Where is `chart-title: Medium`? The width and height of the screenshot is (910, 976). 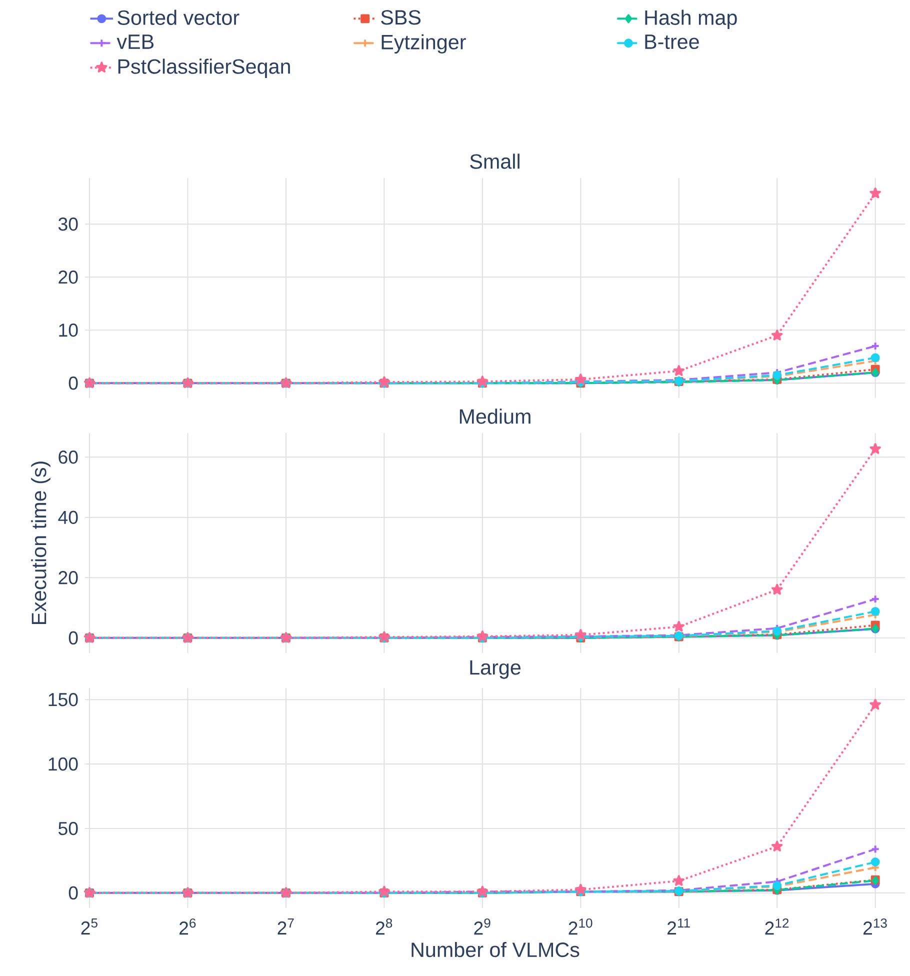 chart-title: Medium is located at coordinates (495, 416).